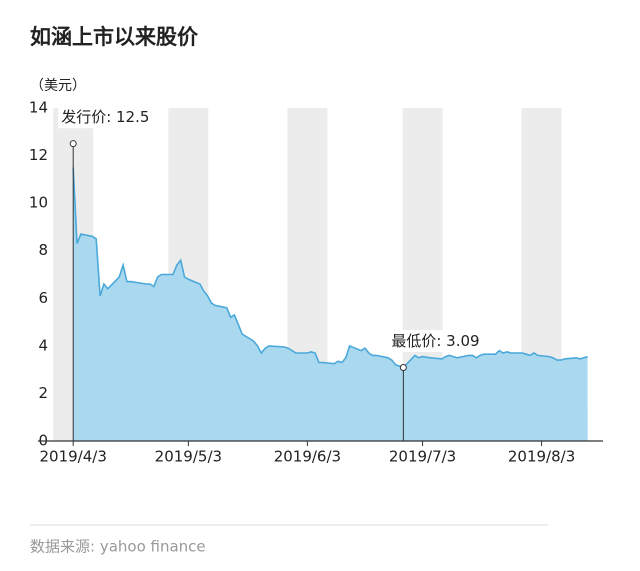 This screenshot has width=640, height=571. What do you see at coordinates (307, 457) in the screenshot?
I see `x-tick-label: 2019/6/3` at bounding box center [307, 457].